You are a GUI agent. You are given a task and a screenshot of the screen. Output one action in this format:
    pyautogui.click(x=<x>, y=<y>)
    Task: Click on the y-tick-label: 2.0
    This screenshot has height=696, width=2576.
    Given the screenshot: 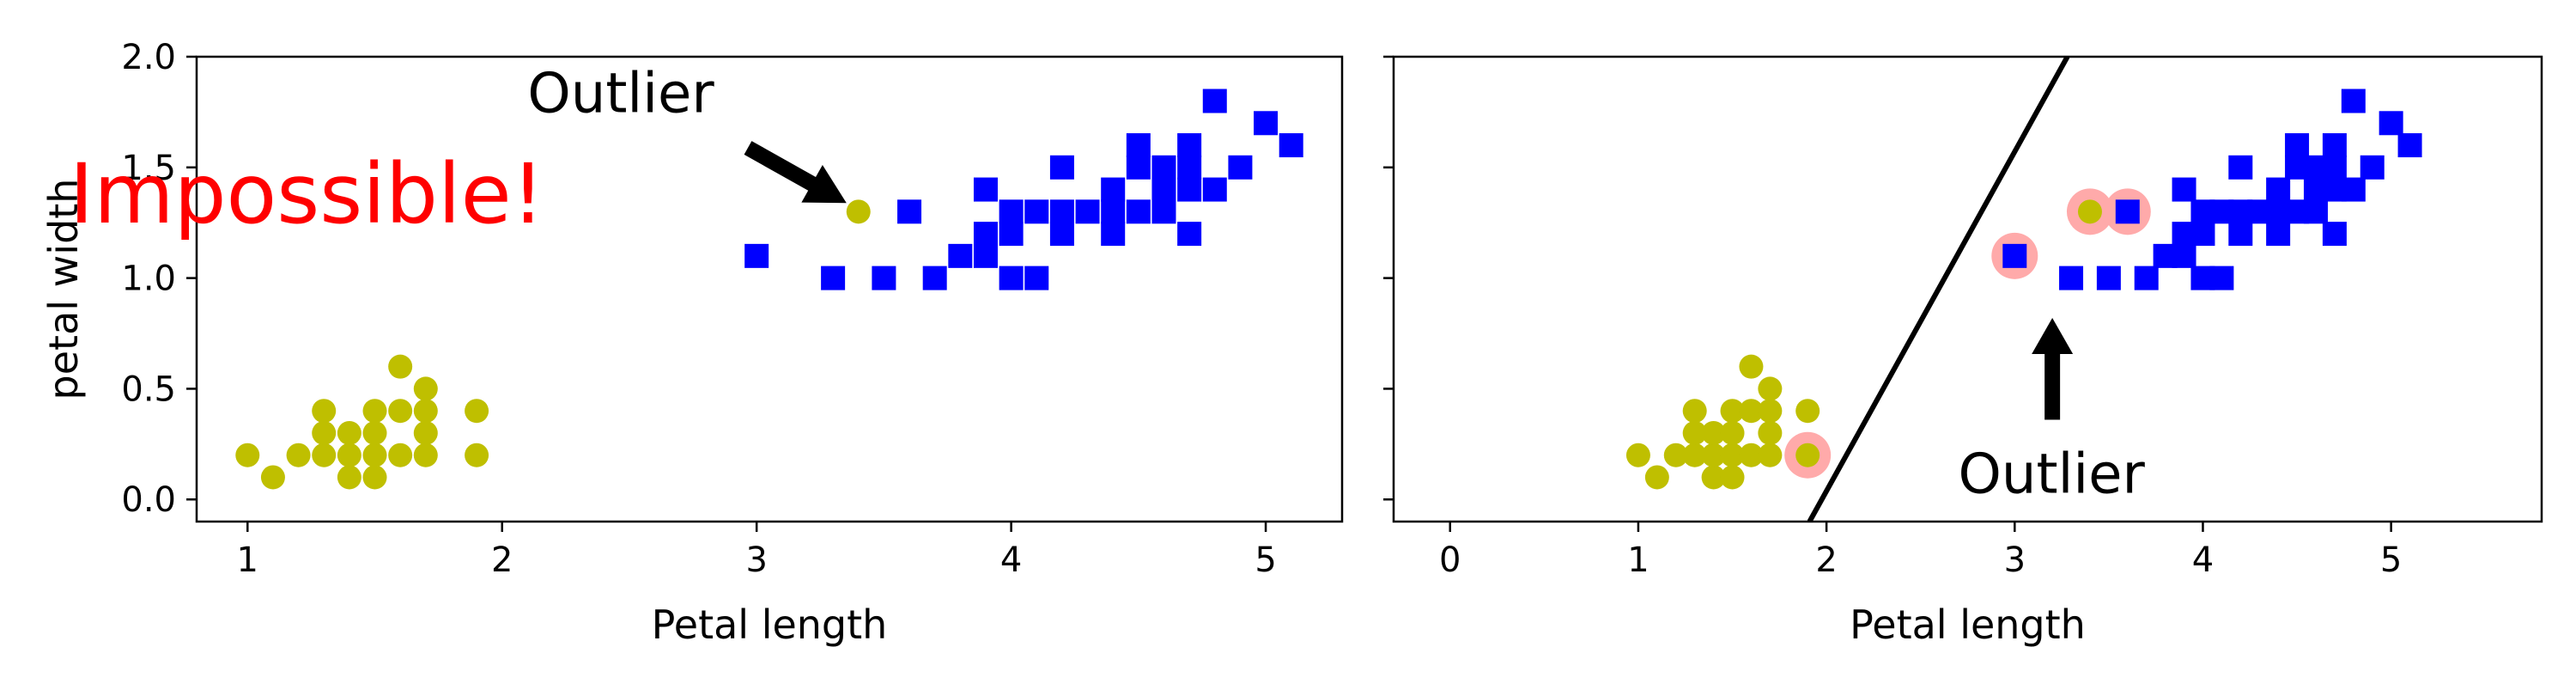 What is the action you would take?
    pyautogui.click(x=148, y=57)
    